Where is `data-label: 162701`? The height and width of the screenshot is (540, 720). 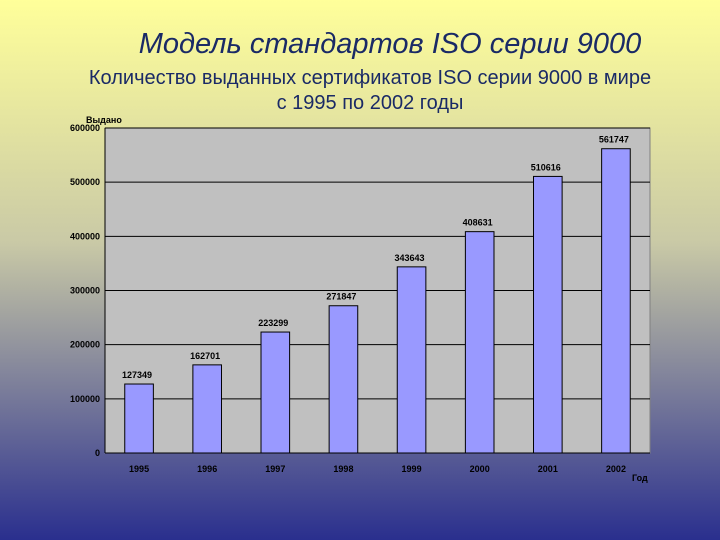 data-label: 162701 is located at coordinates (205, 356).